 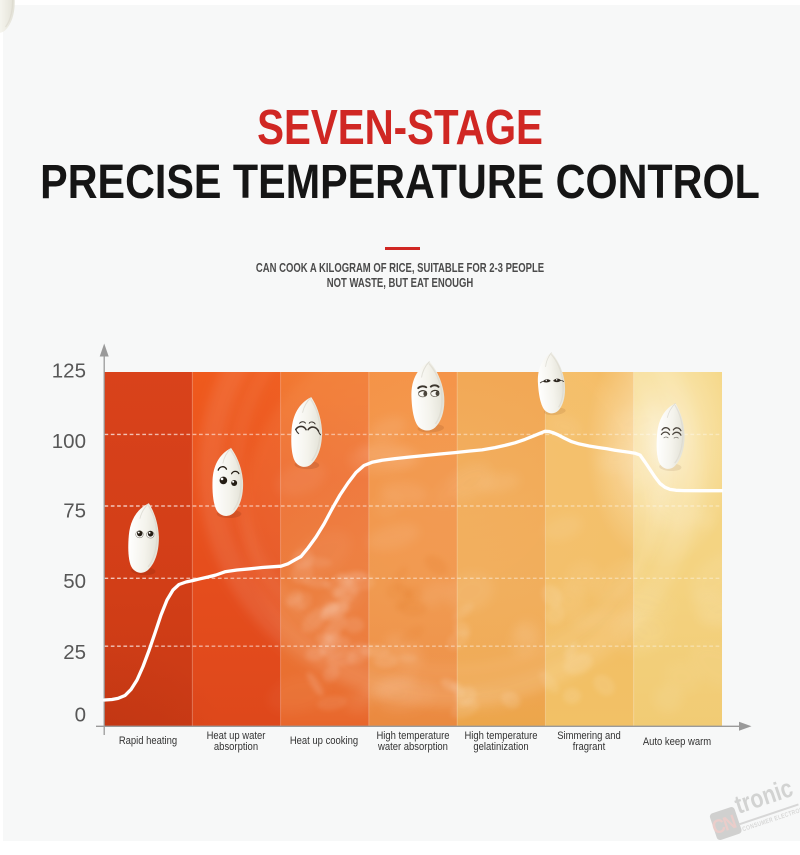 I want to click on svg-text: 0, so click(x=80, y=715).